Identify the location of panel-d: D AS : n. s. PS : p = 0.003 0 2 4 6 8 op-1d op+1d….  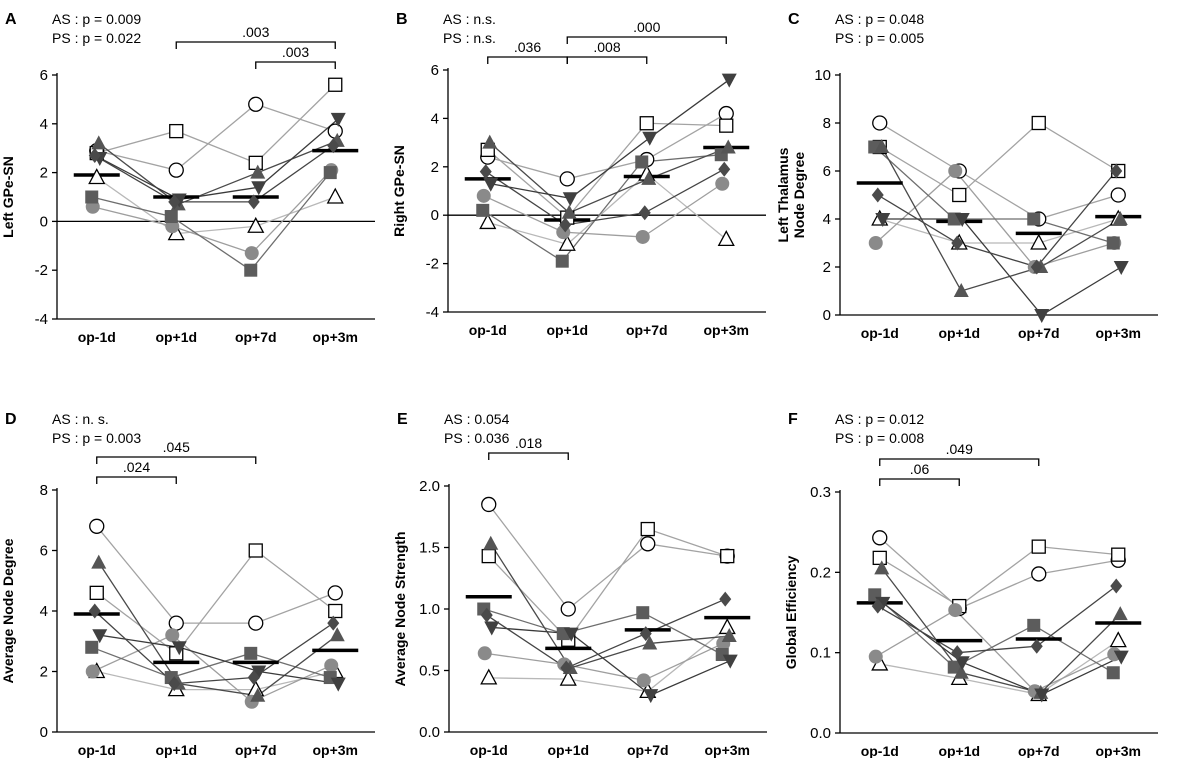
(187, 584).